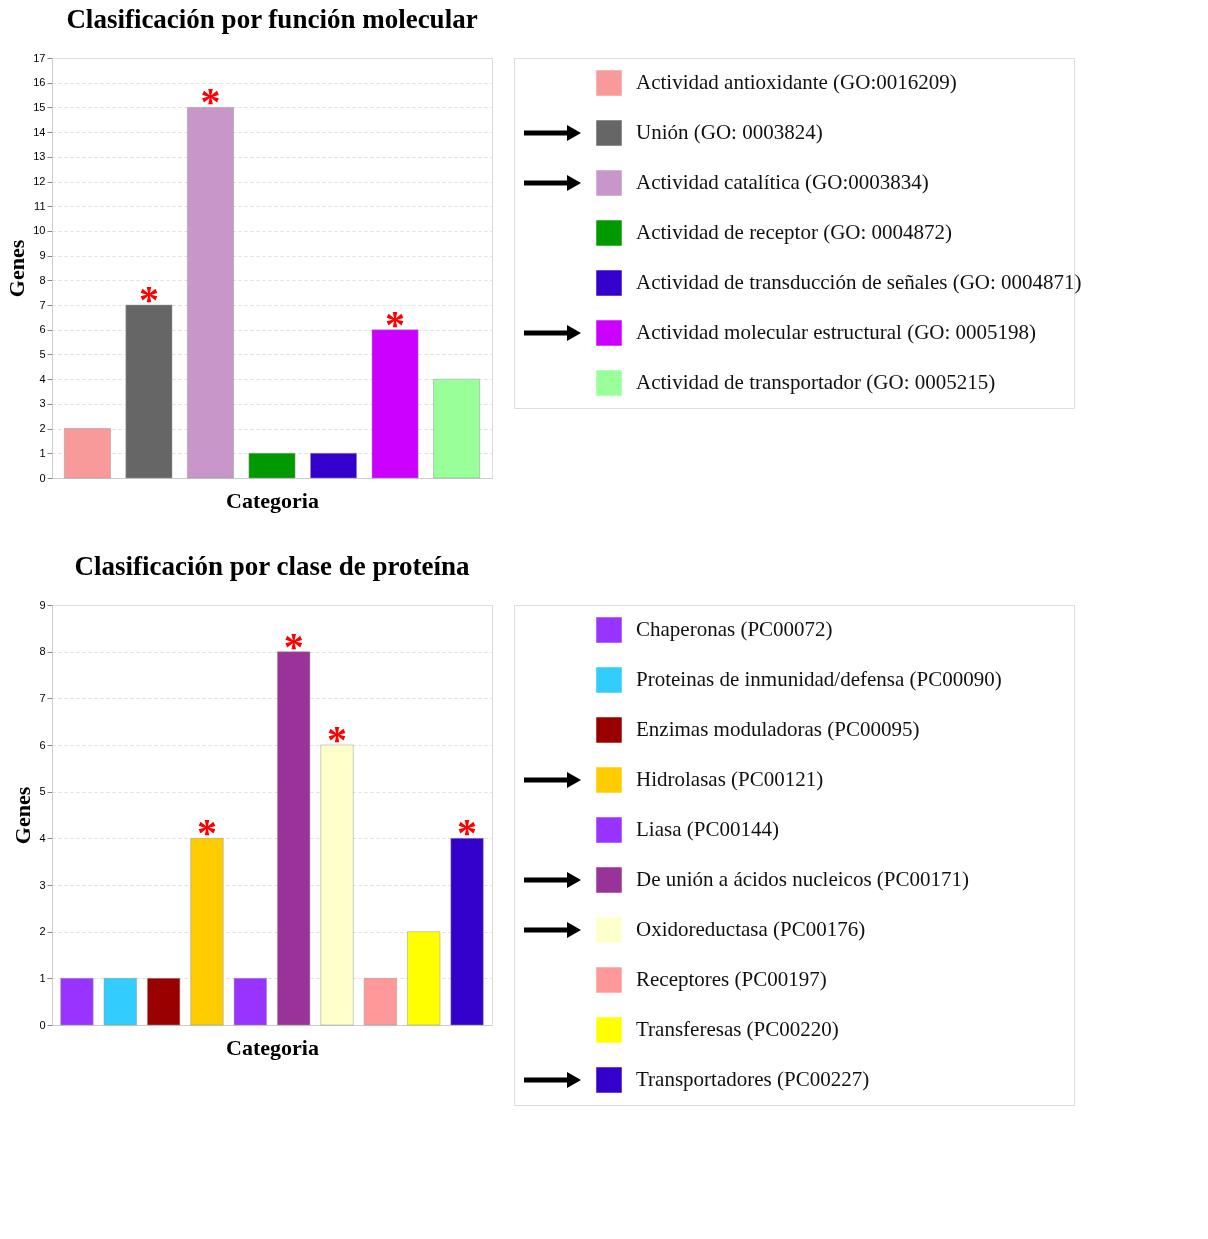  I want to click on legend-label: Chaperonas (PC00072), so click(734, 629).